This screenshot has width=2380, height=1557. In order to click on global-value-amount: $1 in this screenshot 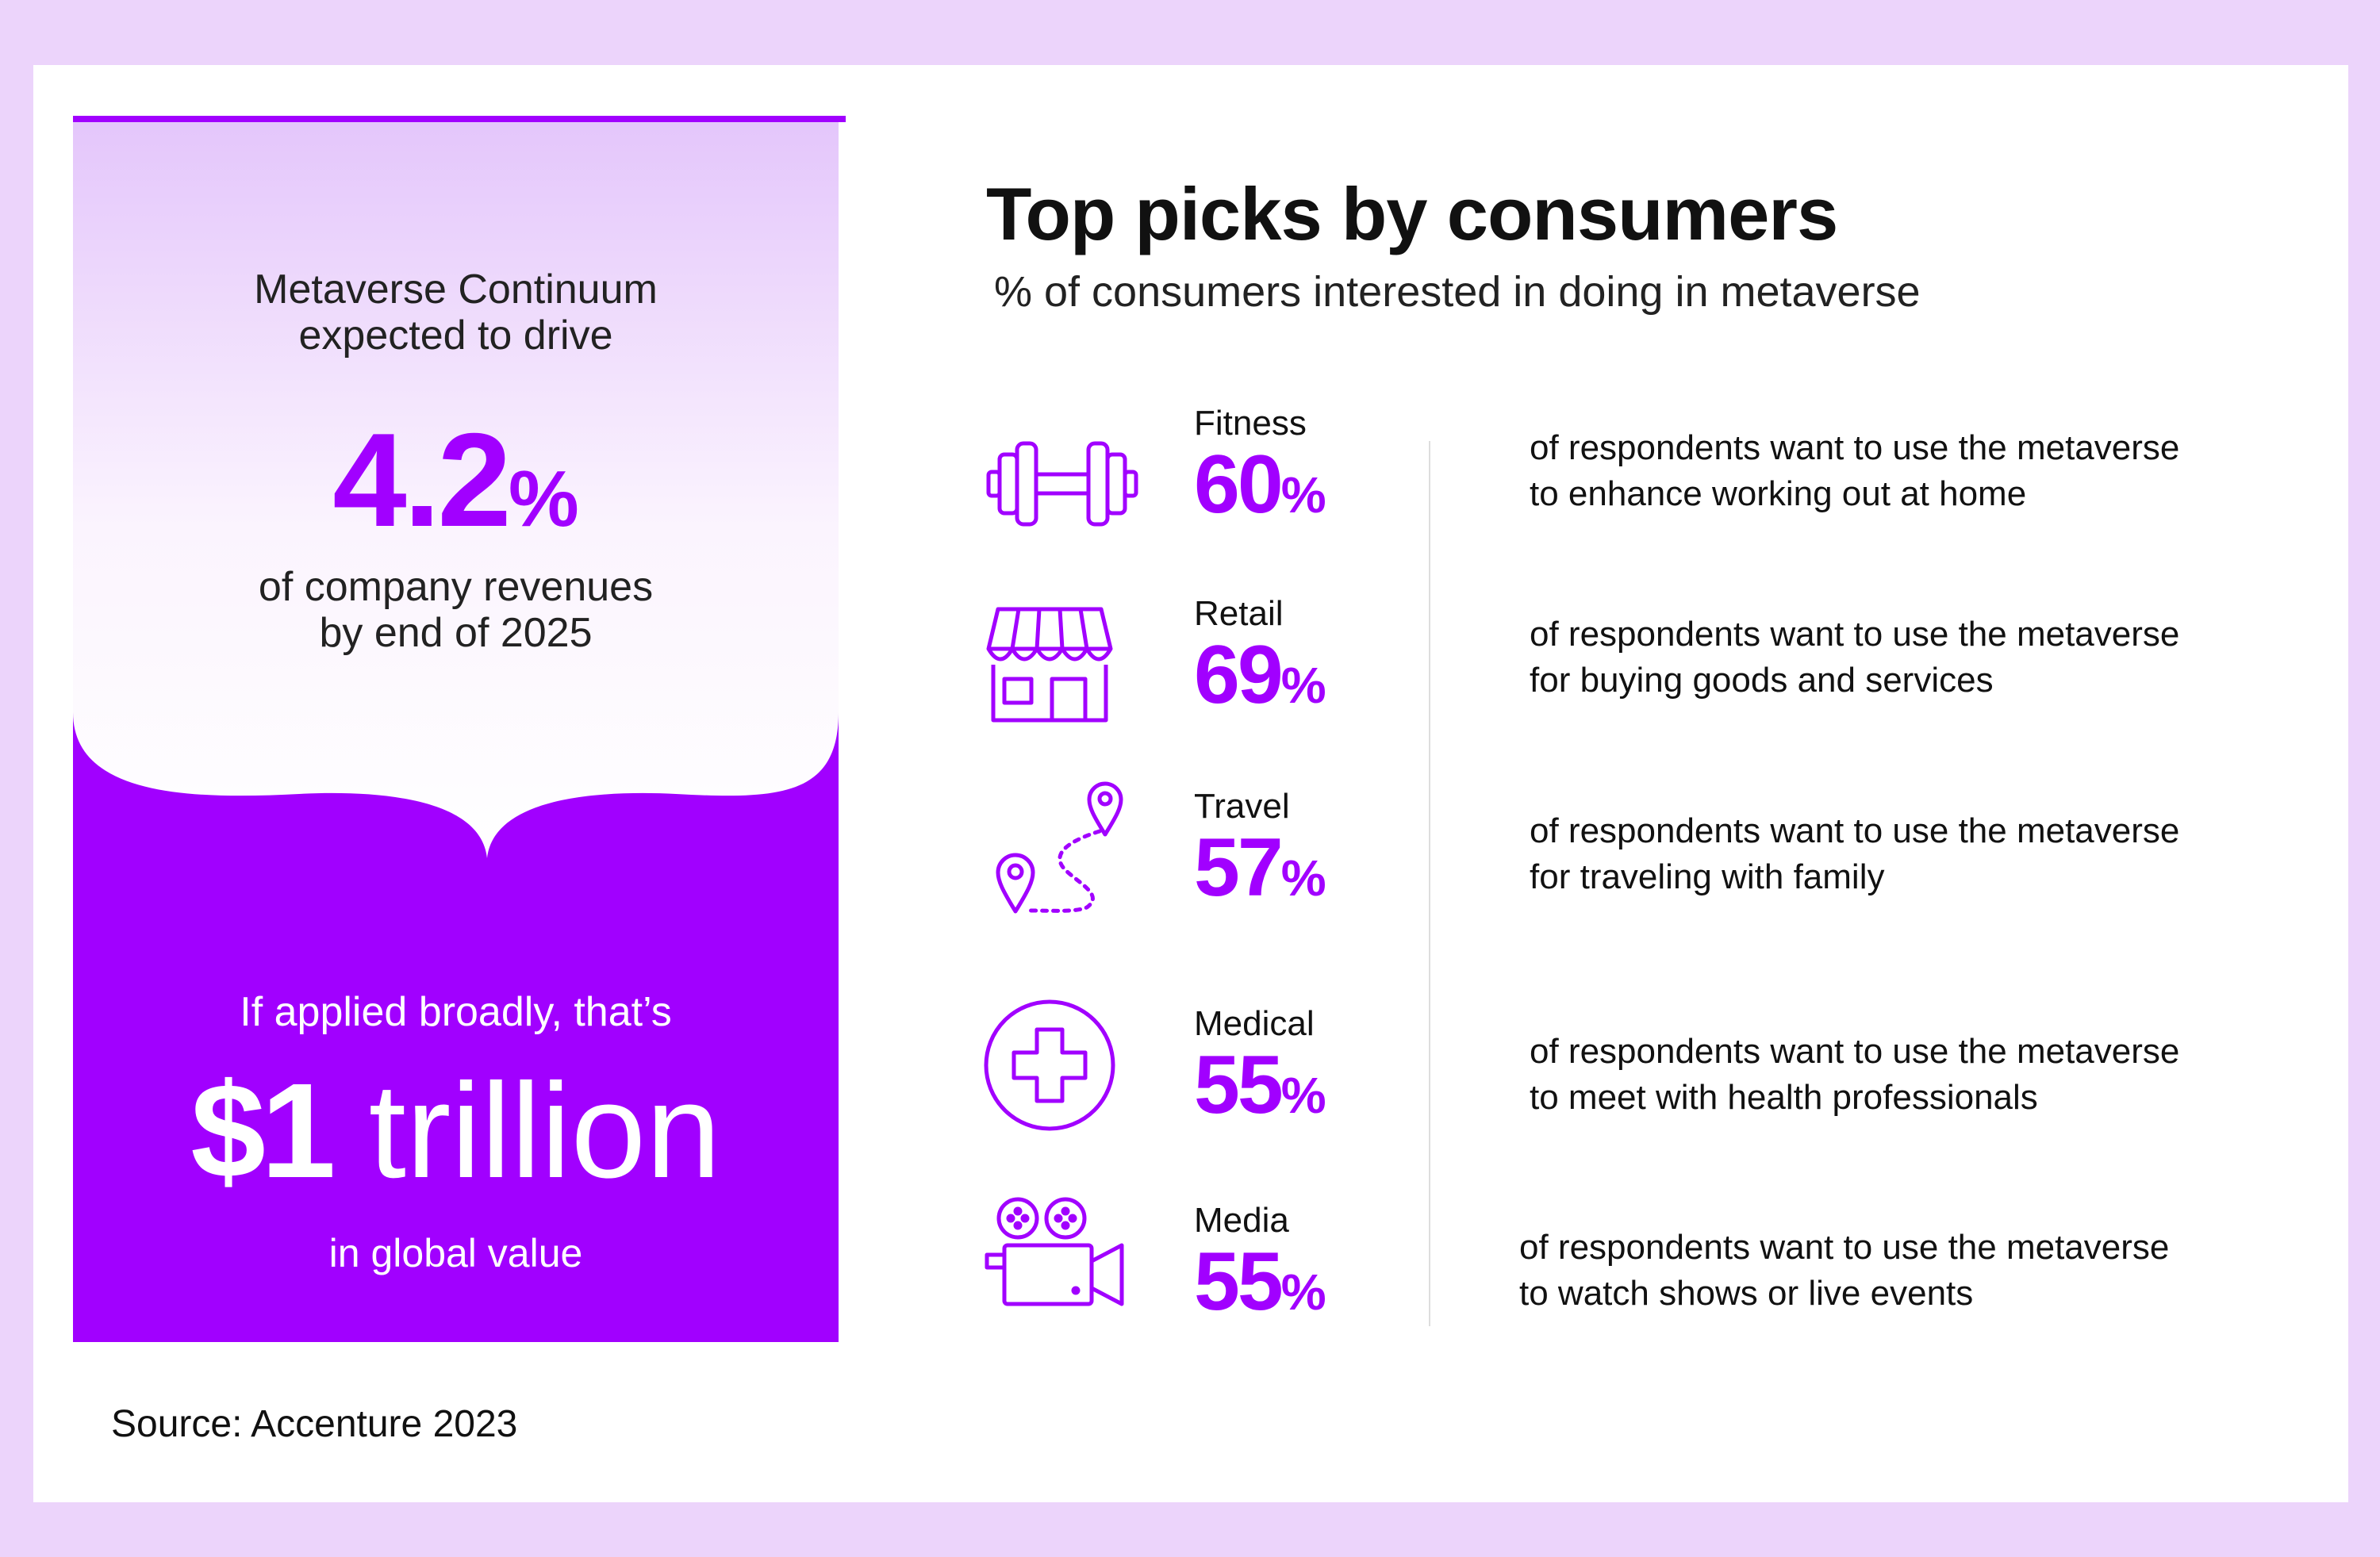, I will do `click(263, 1131)`.